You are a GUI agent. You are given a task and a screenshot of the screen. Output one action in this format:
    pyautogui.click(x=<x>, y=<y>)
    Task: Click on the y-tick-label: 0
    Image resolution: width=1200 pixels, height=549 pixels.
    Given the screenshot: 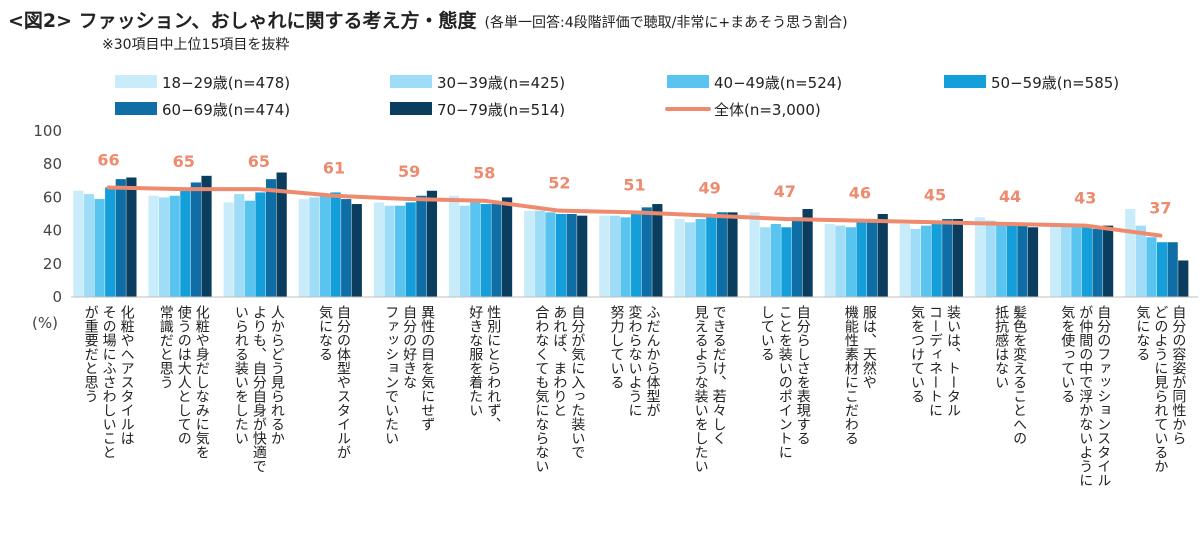 What is the action you would take?
    pyautogui.click(x=57, y=297)
    